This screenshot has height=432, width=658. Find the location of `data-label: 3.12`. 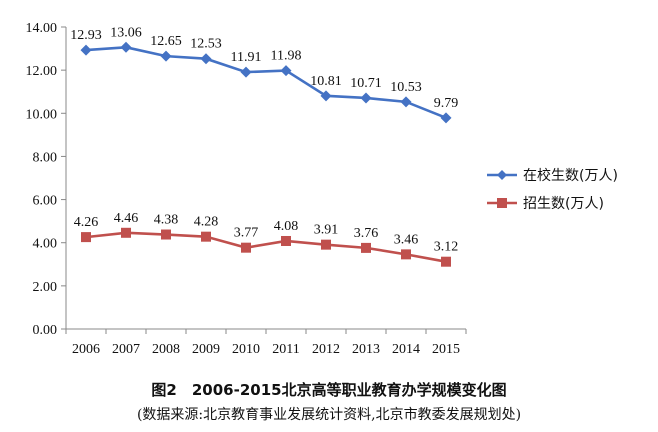

data-label: 3.12 is located at coordinates (446, 247).